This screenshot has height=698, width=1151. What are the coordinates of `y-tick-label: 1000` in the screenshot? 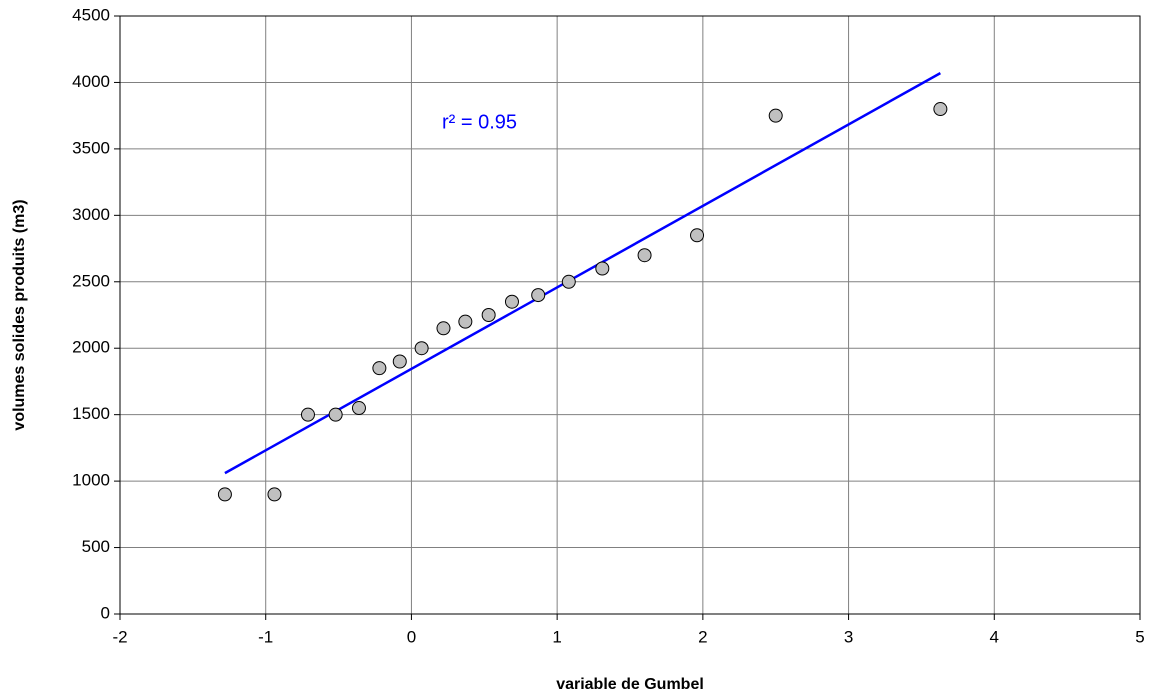 It's located at (91, 480).